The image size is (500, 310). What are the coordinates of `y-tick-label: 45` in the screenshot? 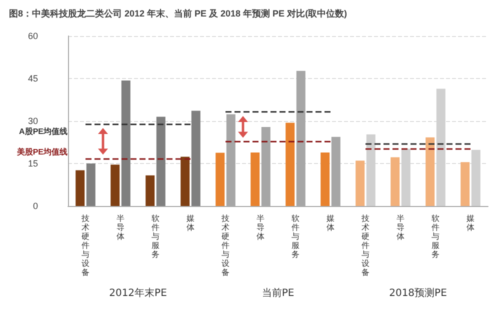 It's located at (33, 79).